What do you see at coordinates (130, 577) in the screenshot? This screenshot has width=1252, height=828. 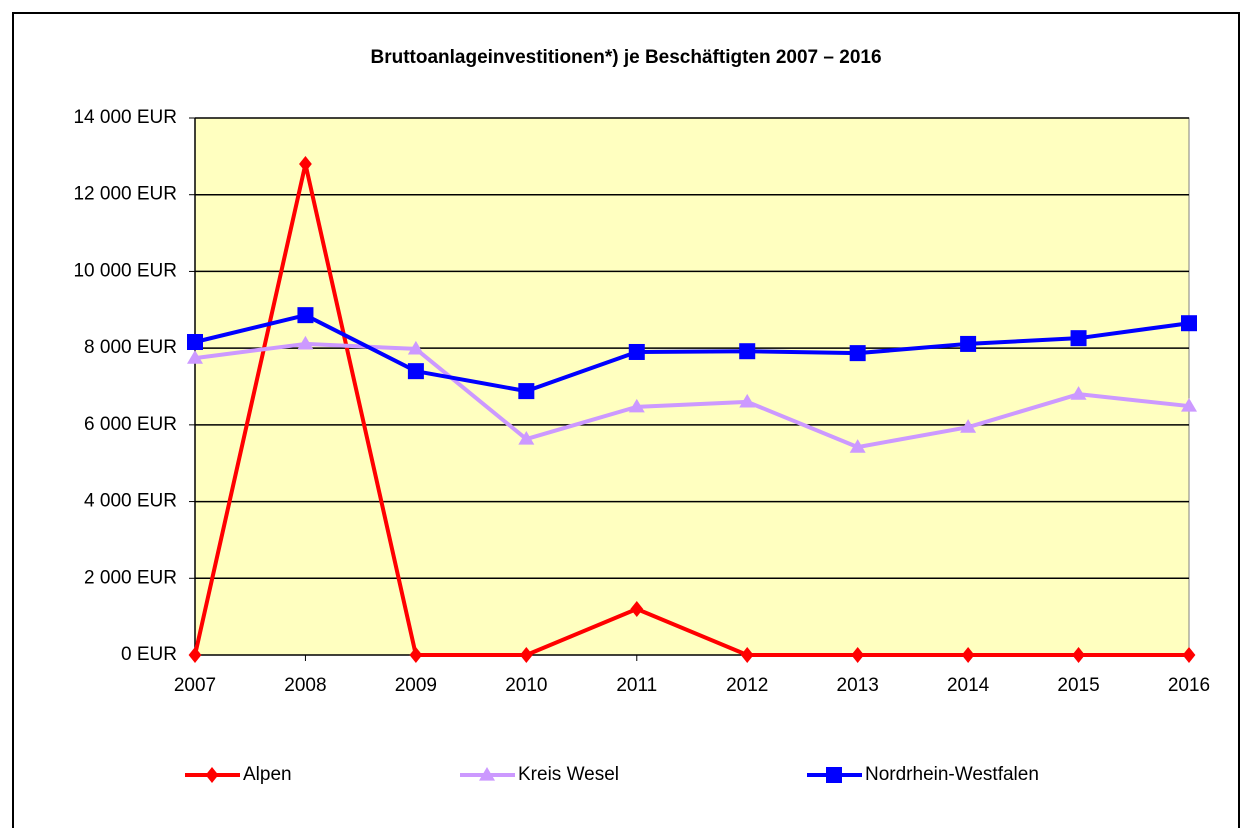 I see `y-tick-label: 2 000 EUR` at bounding box center [130, 577].